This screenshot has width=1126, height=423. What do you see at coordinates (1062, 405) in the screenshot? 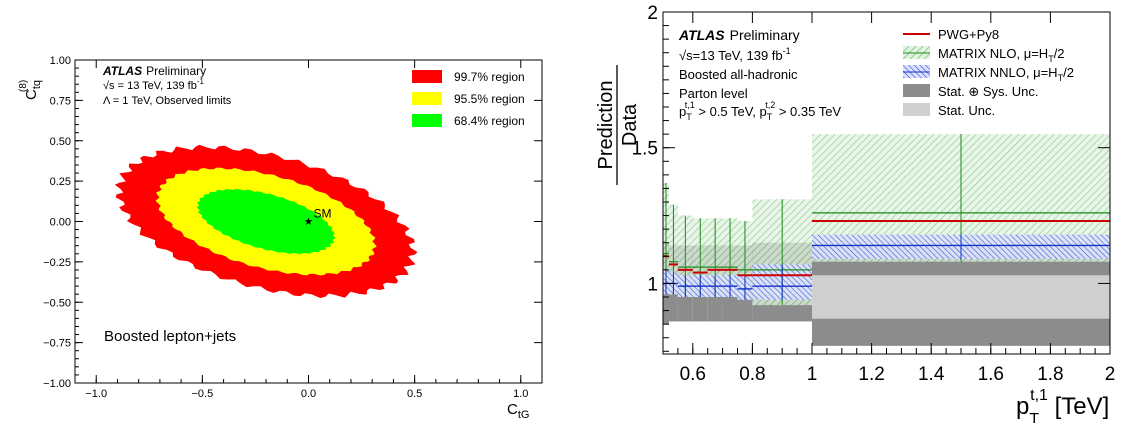
I see `right-x-axis-label: pTt,1 [TeV]` at bounding box center [1062, 405].